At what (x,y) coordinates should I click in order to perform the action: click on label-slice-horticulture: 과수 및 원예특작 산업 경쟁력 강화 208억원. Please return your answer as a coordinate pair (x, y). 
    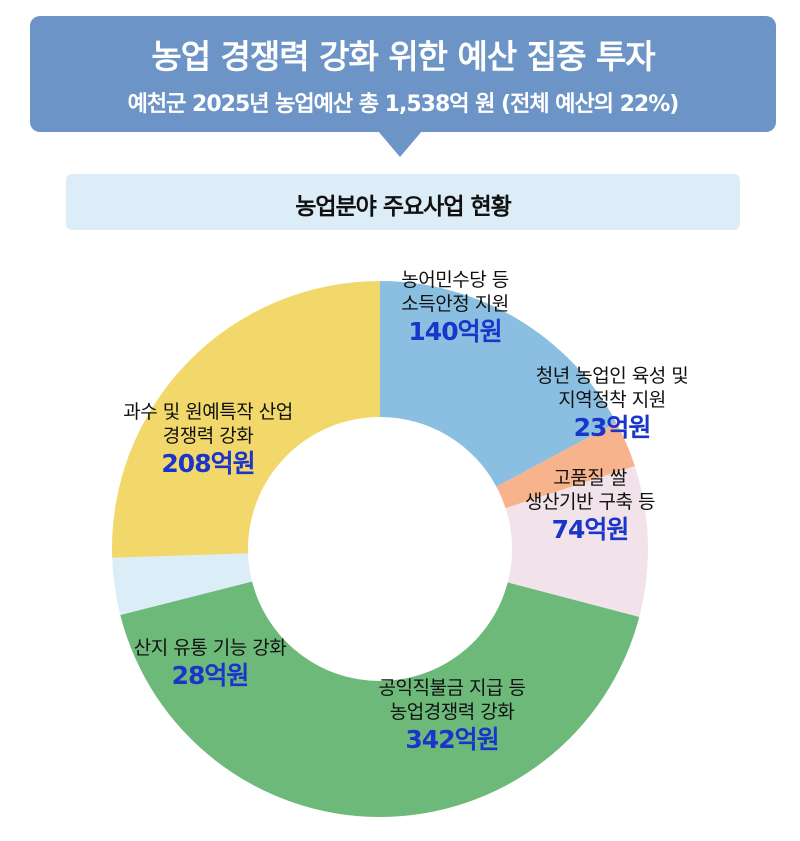
    Looking at the image, I should click on (208, 440).